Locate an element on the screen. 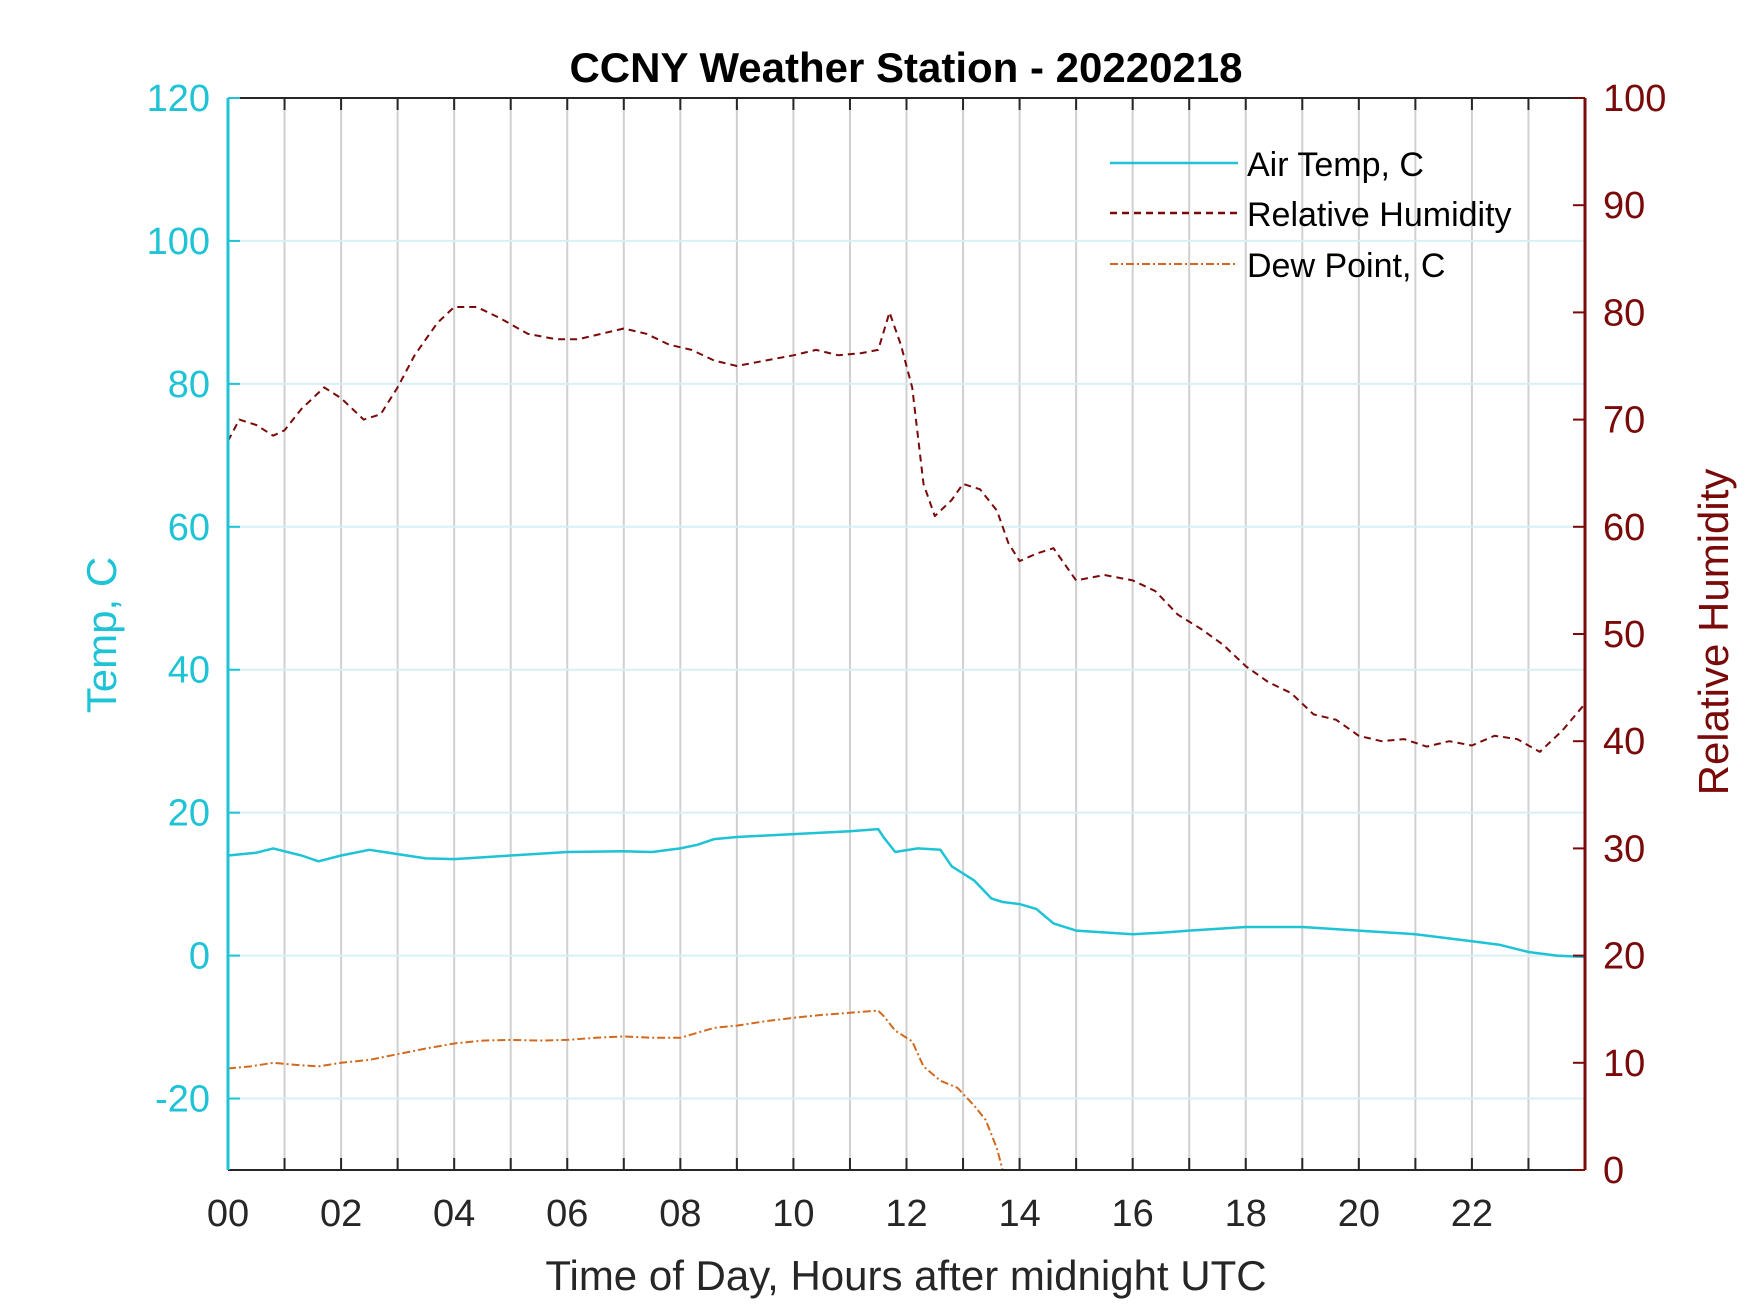  y-left-tick-label: 0 is located at coordinates (199, 957).